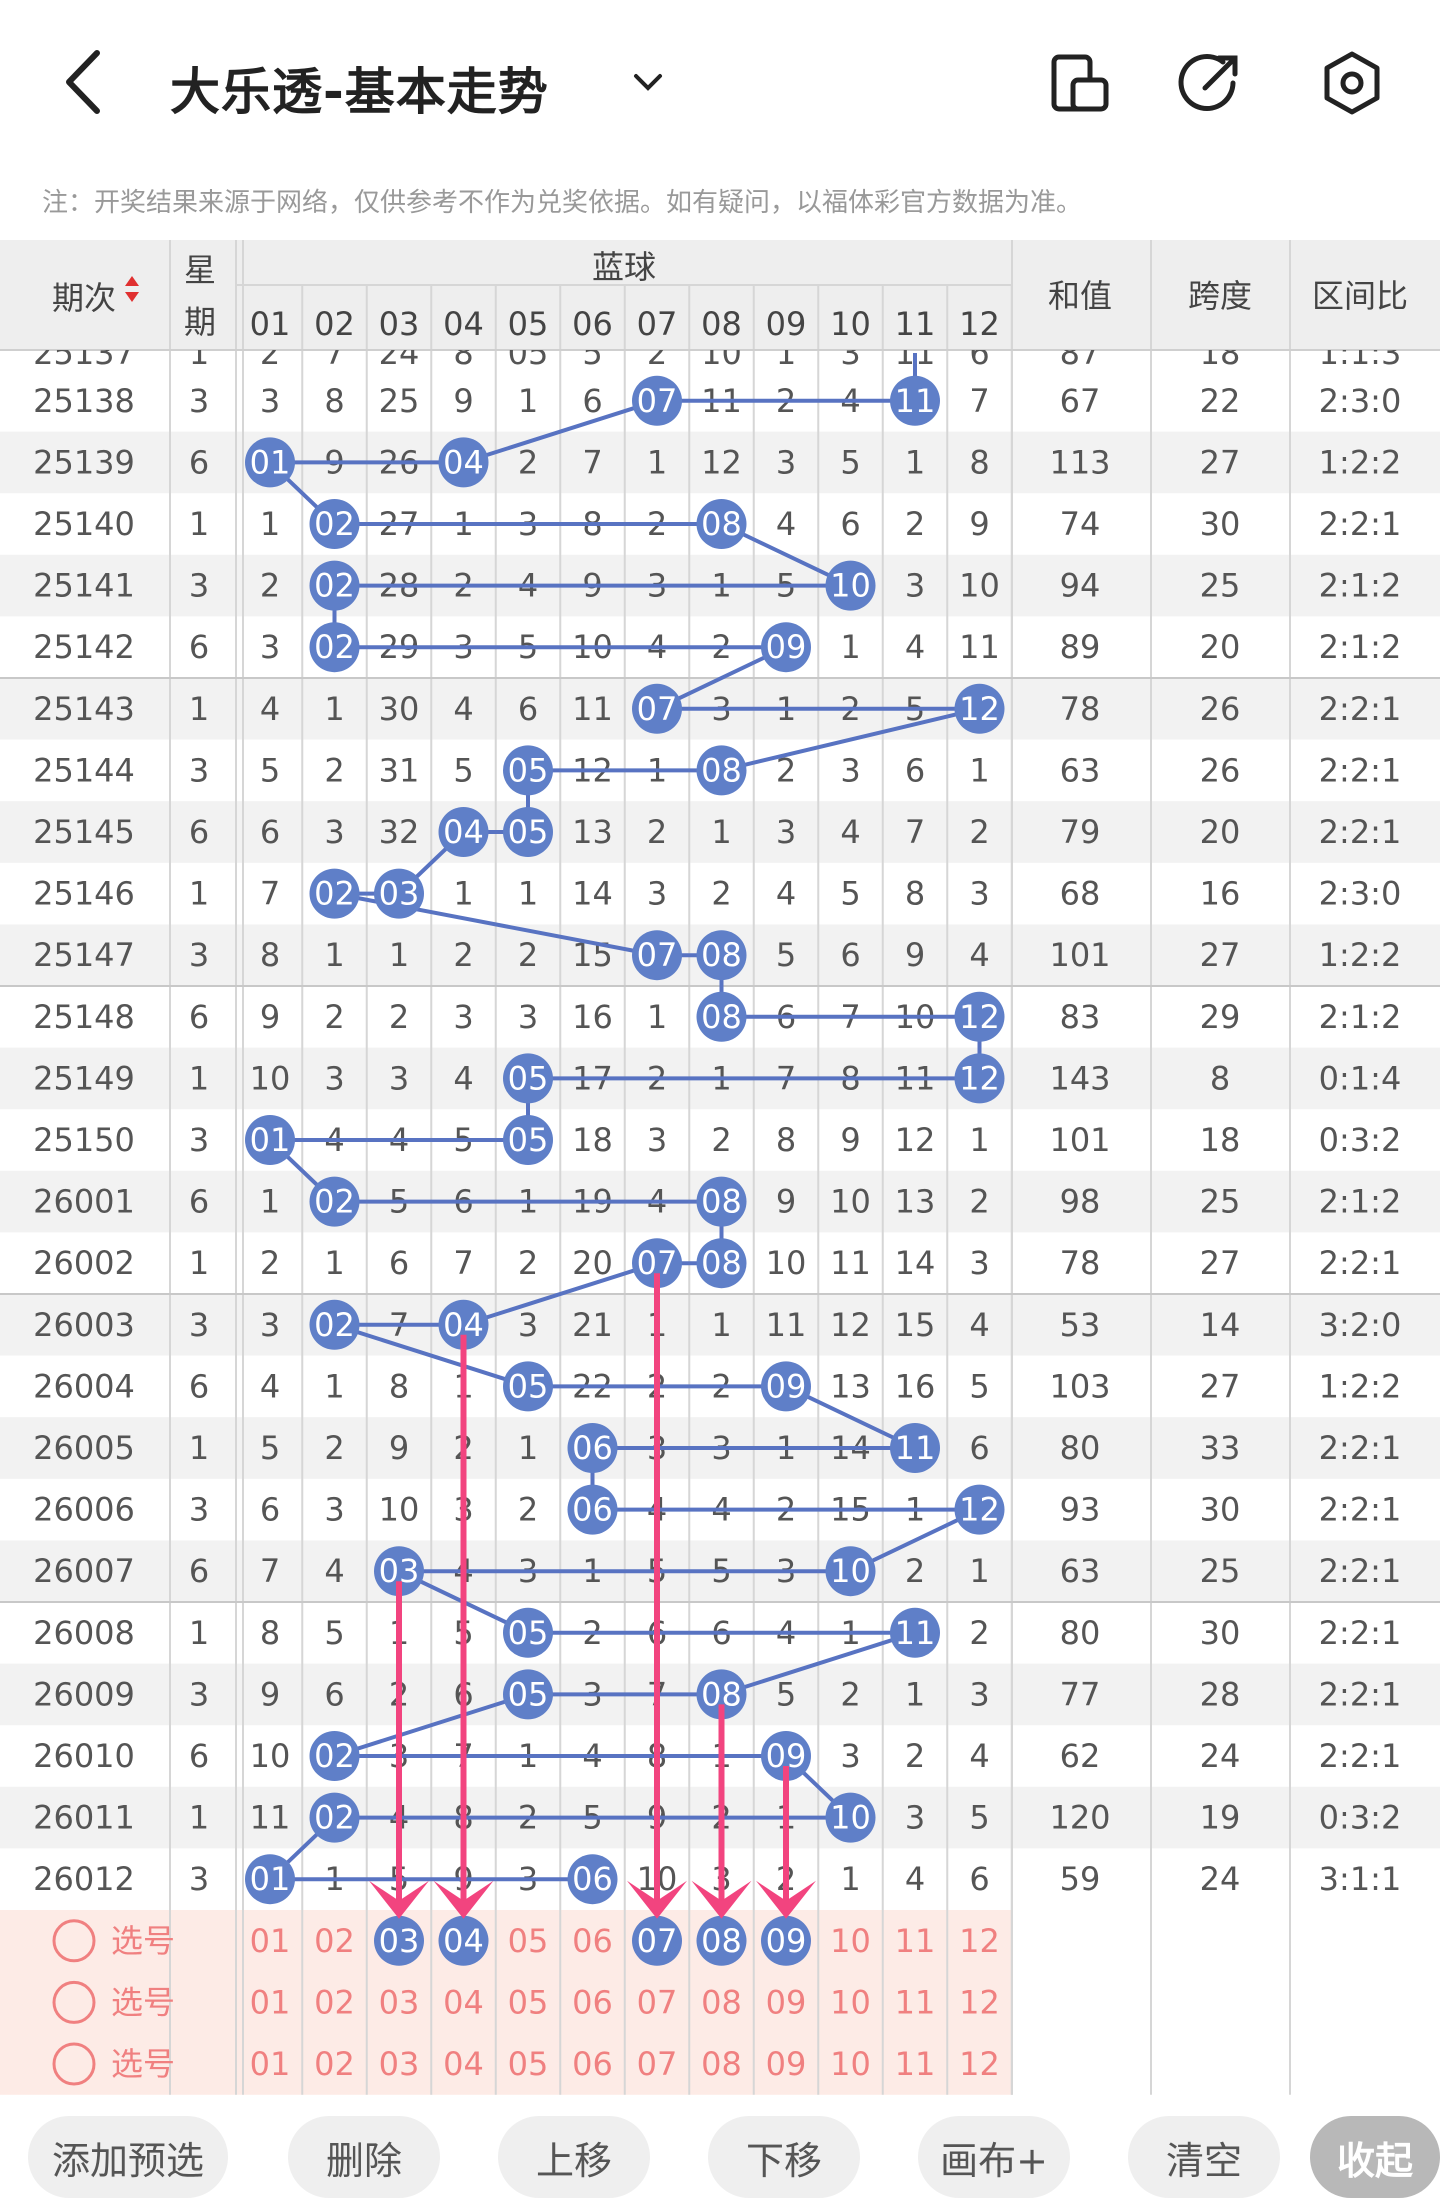 The image size is (1440, 2209). Describe the element at coordinates (1352, 83) in the screenshot. I see `settings-icon` at that location.